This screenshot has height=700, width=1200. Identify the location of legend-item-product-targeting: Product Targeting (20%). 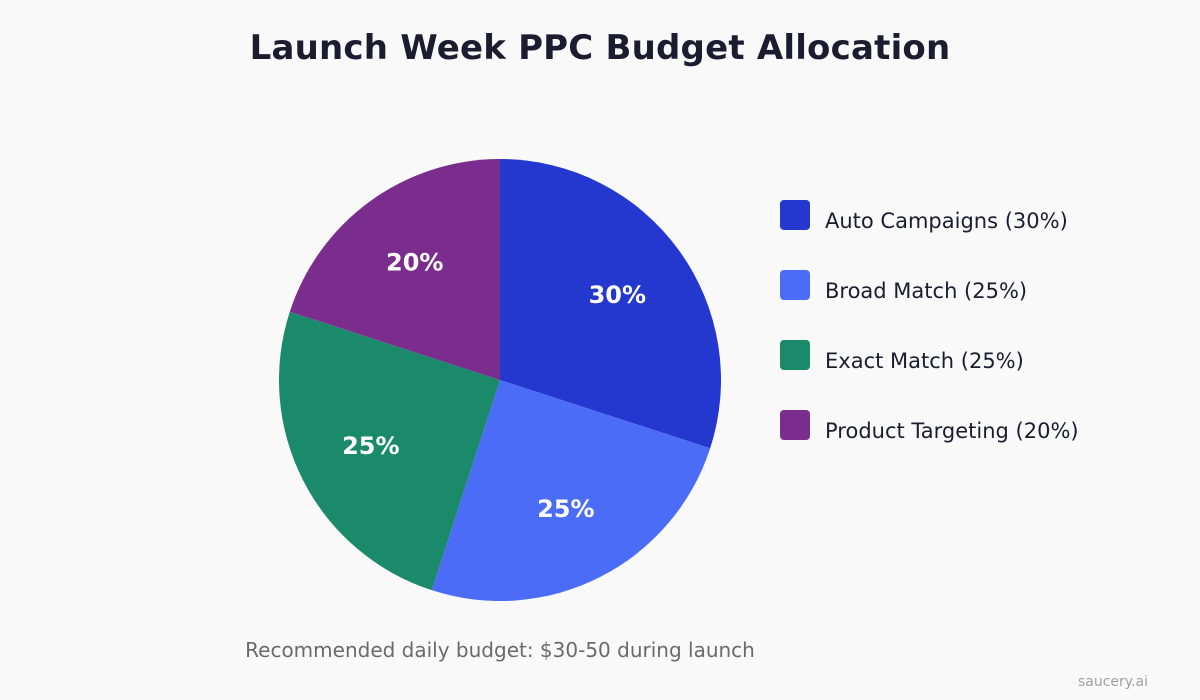
(929, 426).